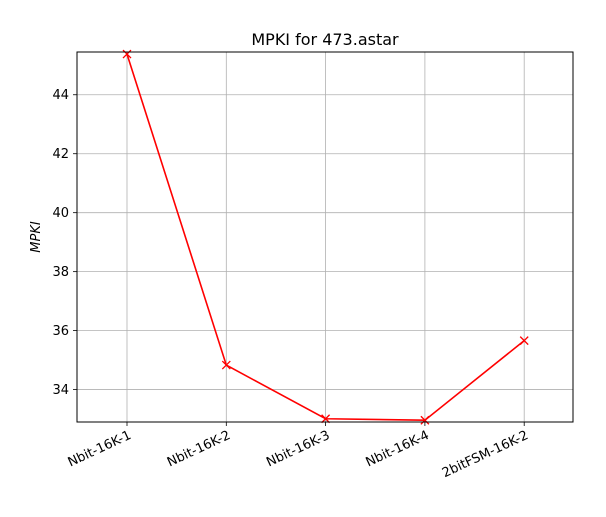 The image size is (606, 517). What do you see at coordinates (60, 390) in the screenshot?
I see `y-tick-label: 34` at bounding box center [60, 390].